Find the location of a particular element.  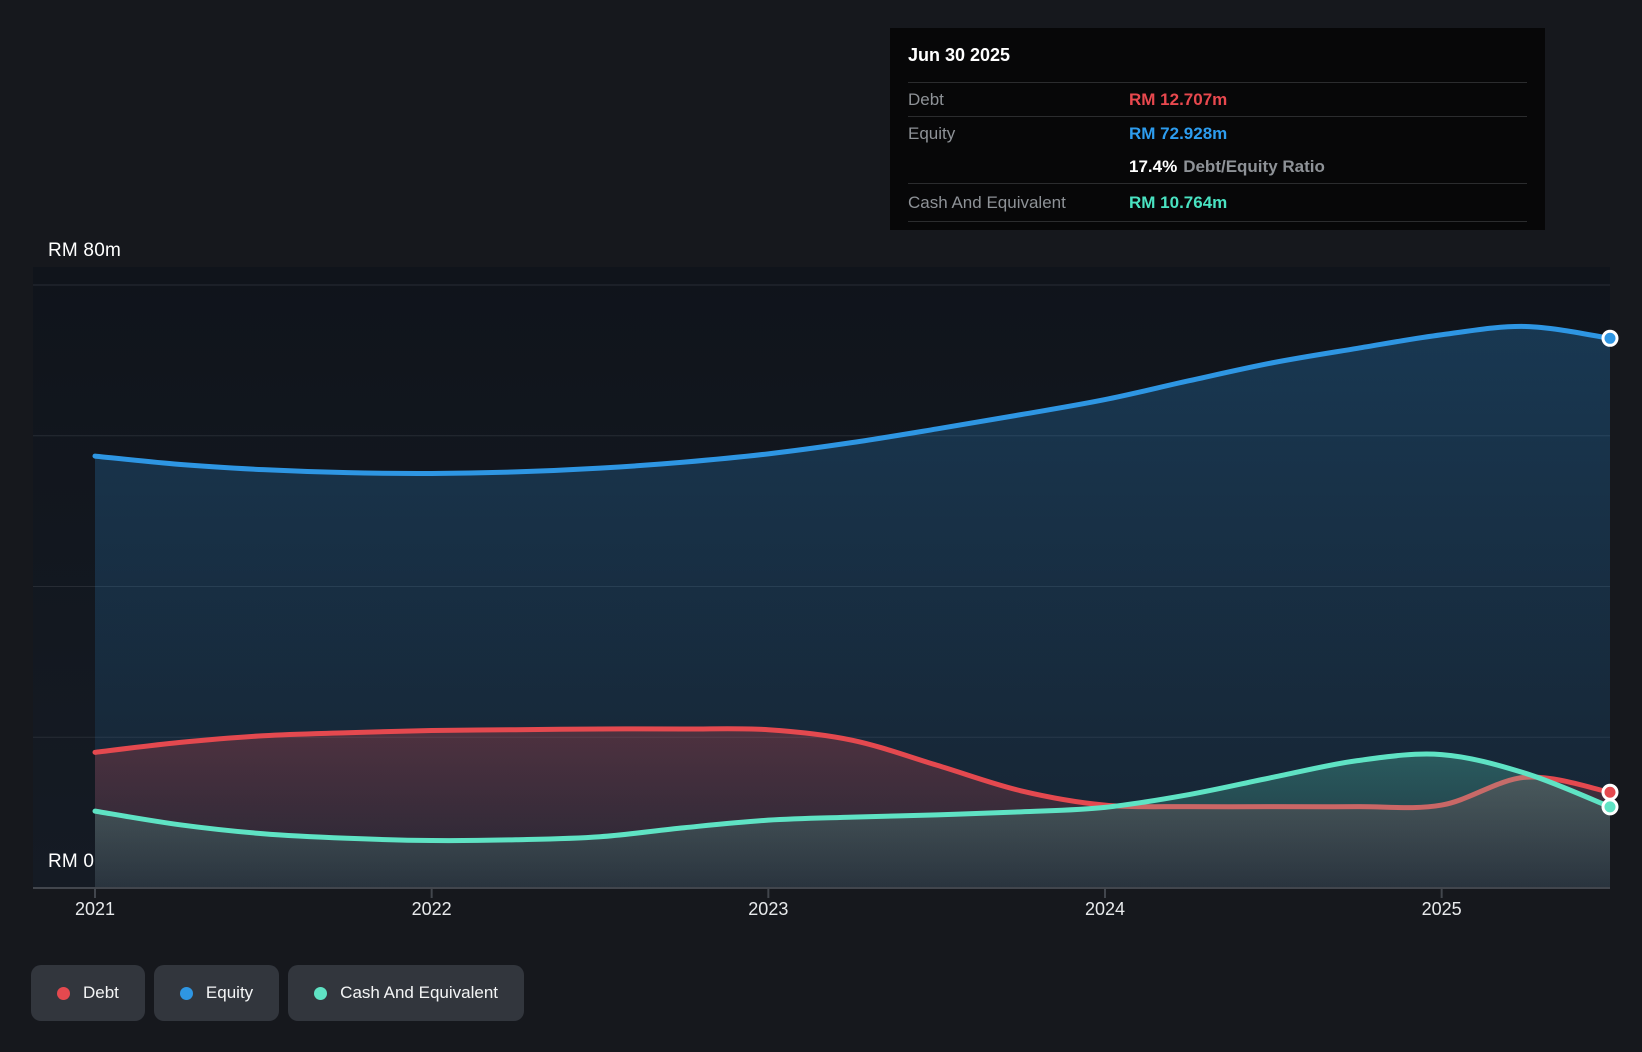

y-axis-label-zero: RM 0 is located at coordinates (71, 861).